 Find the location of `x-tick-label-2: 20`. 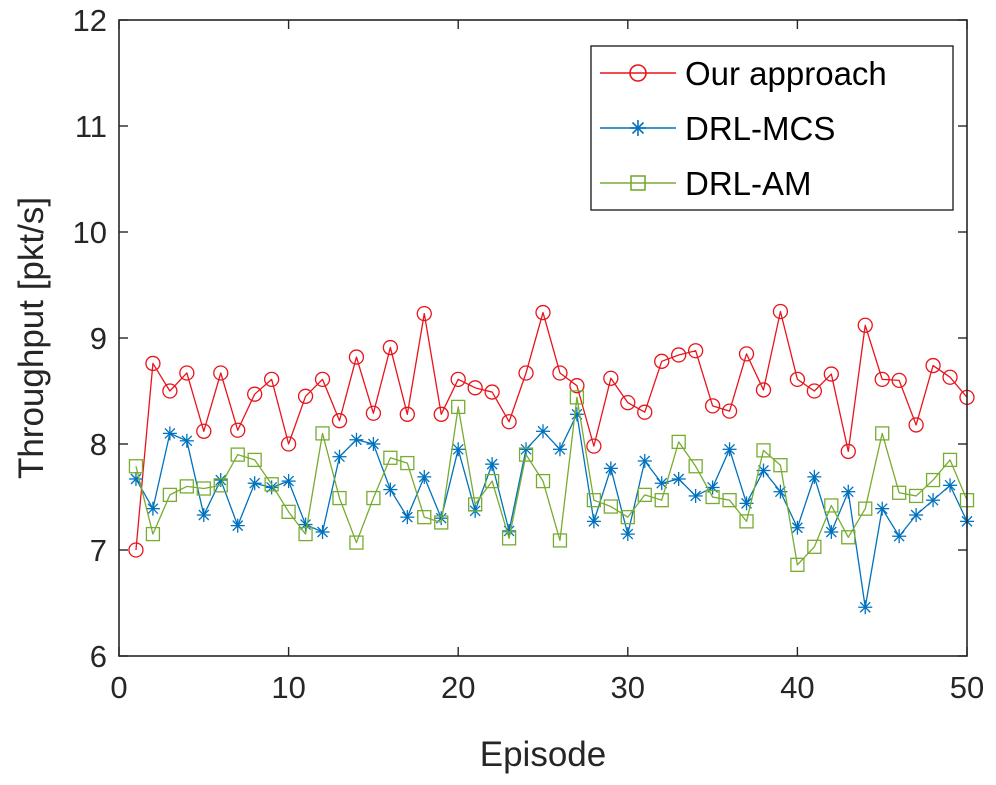

x-tick-label-2: 20 is located at coordinates (458, 687).